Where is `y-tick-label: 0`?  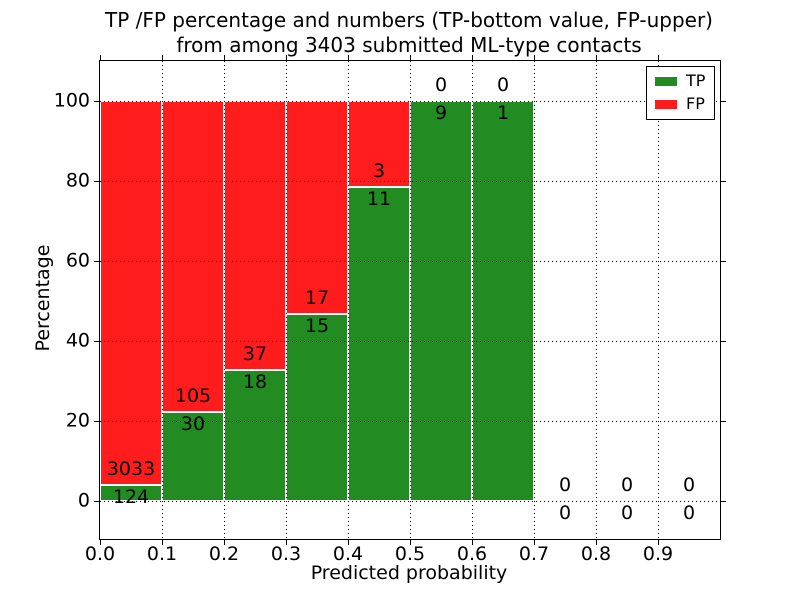
y-tick-label: 0 is located at coordinates (83, 500).